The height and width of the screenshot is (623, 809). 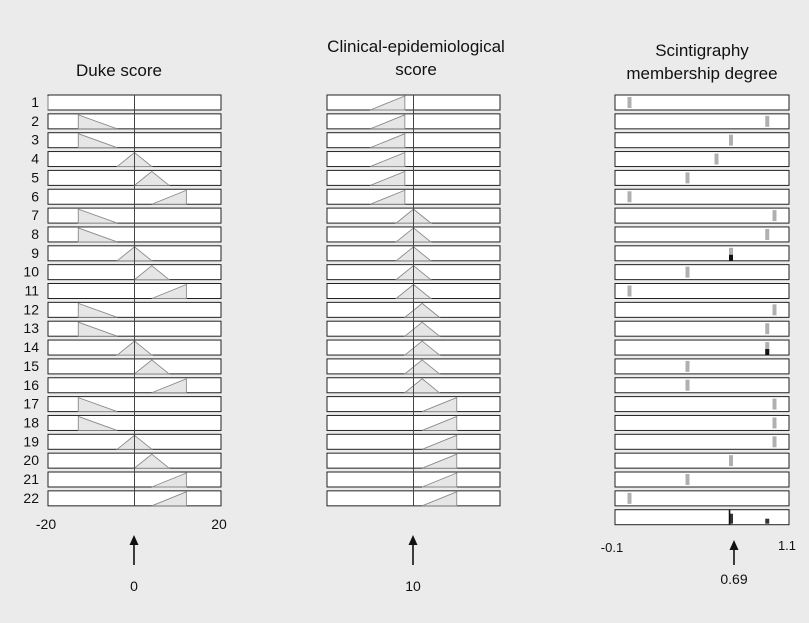 I want to click on rule-number: 19, so click(x=31, y=441).